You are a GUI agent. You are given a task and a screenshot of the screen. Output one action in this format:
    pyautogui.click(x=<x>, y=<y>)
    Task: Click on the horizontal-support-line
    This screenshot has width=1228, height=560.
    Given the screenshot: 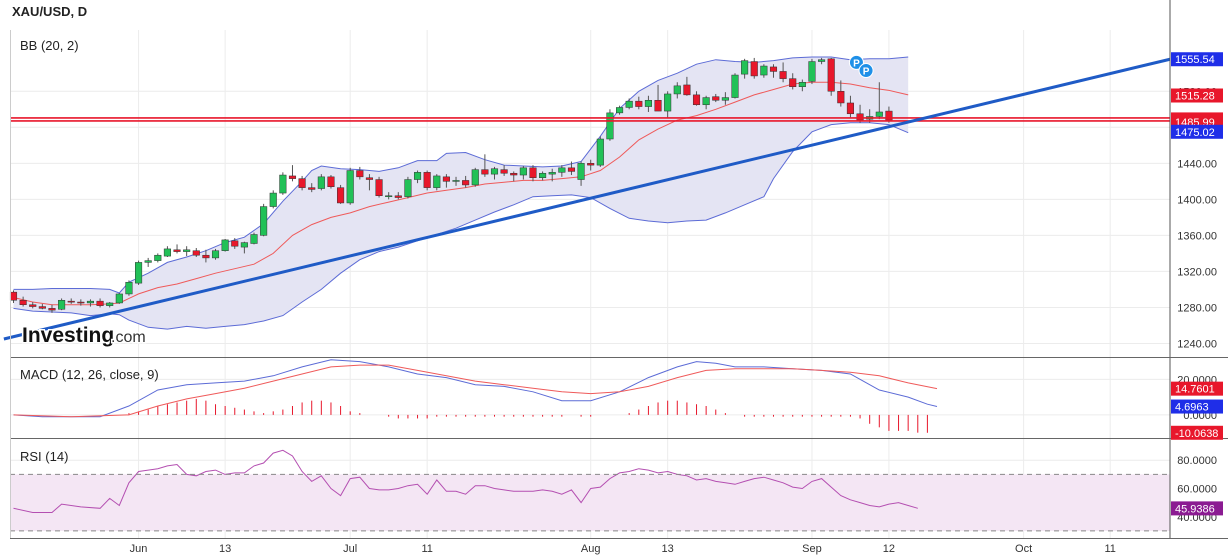 What is the action you would take?
    pyautogui.click(x=590, y=119)
    